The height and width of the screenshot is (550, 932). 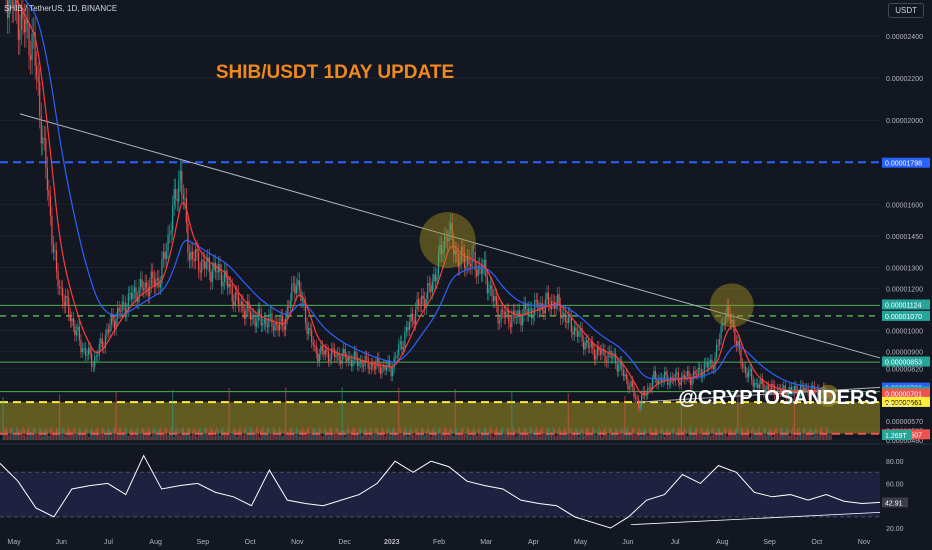 What do you see at coordinates (864, 542) in the screenshot?
I see `time-axis-tick: Nov` at bounding box center [864, 542].